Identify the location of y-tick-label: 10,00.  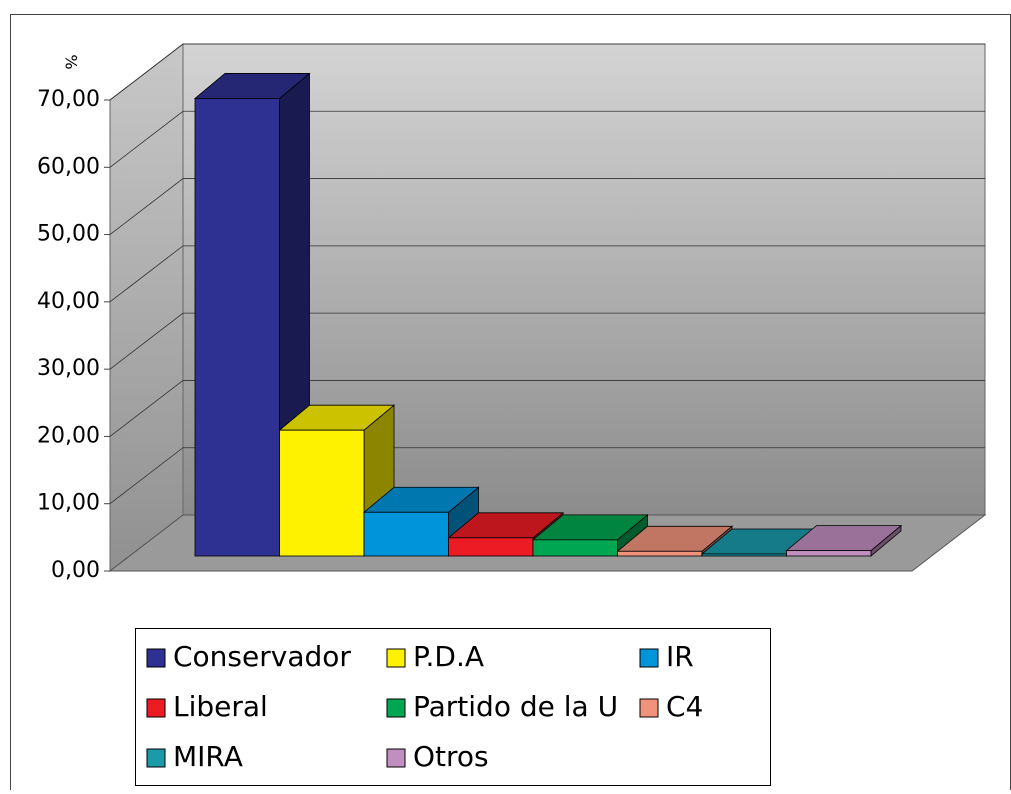
(68, 503).